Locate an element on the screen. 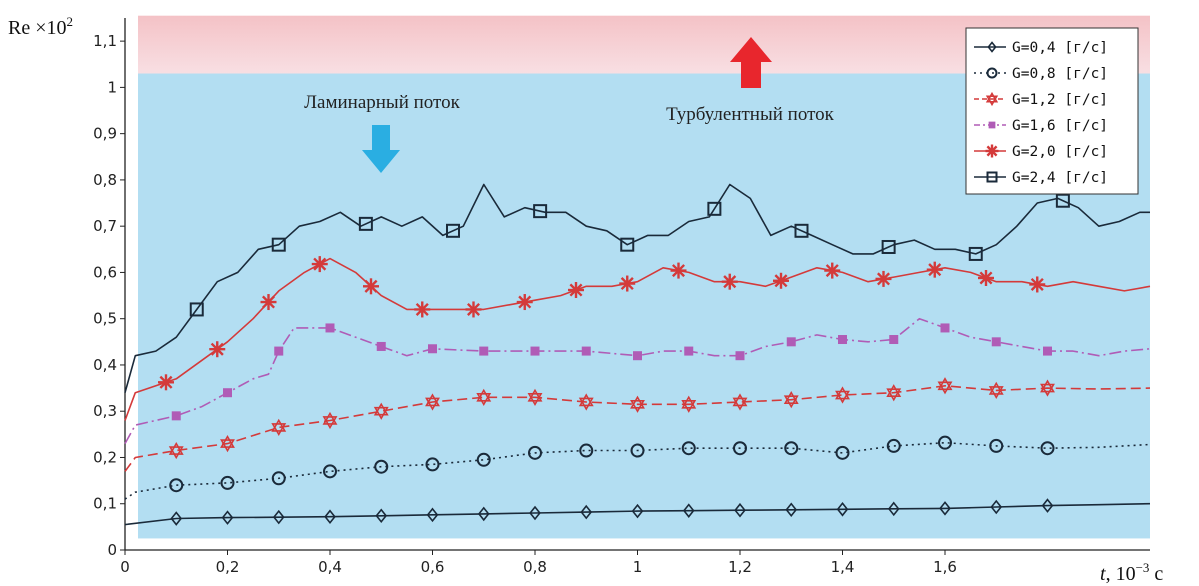 Image resolution: width=1199 pixels, height=586 pixels. y-tick-label: 0,2 is located at coordinates (105, 457).